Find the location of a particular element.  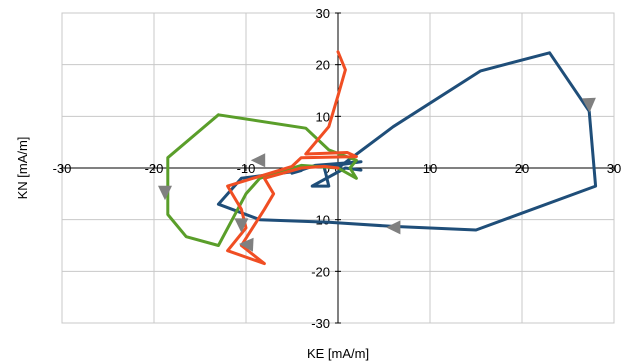

x-tick-label: -10 is located at coordinates (246, 168).